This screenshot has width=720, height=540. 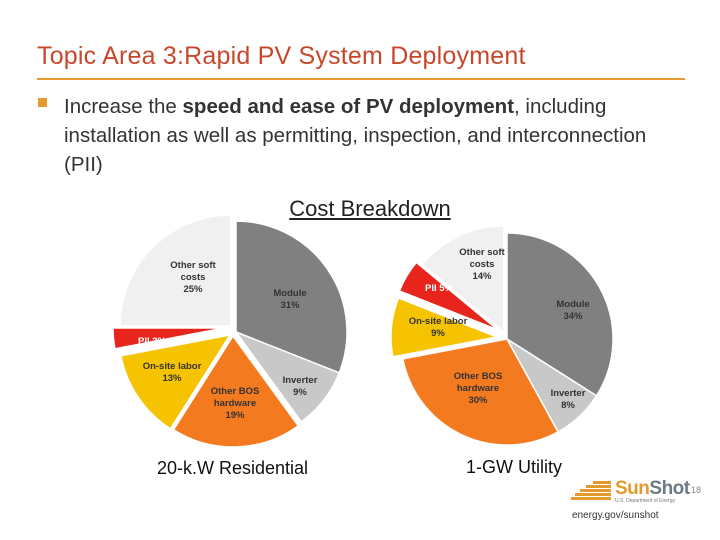 I want to click on logo-shot-text: Shot, so click(x=669, y=488).